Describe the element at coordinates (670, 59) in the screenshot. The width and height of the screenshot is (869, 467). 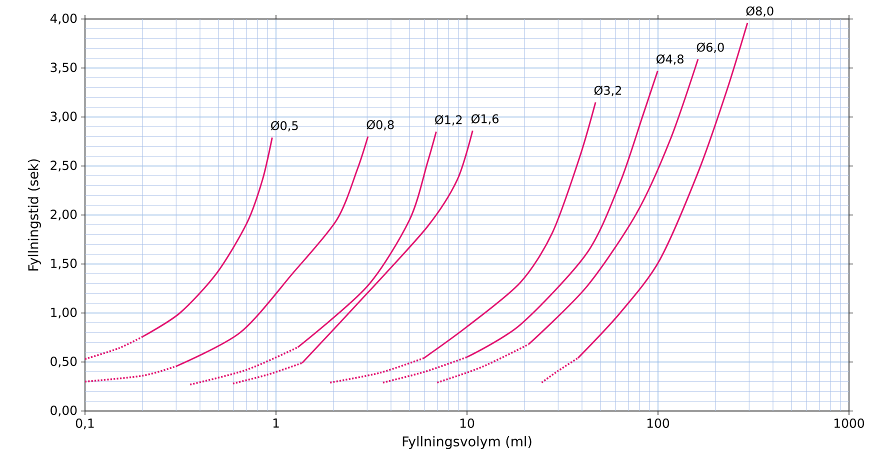
I see `series-label: Ø4,8` at that location.